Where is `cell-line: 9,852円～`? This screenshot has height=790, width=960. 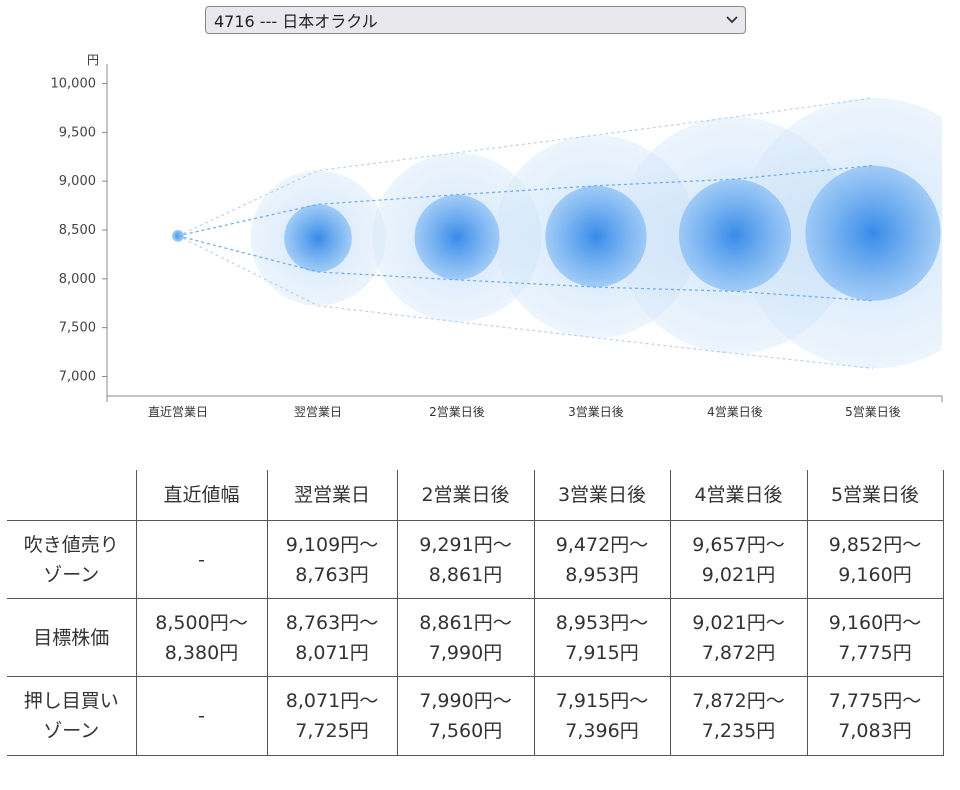
cell-line: 9,852円～ is located at coordinates (875, 544).